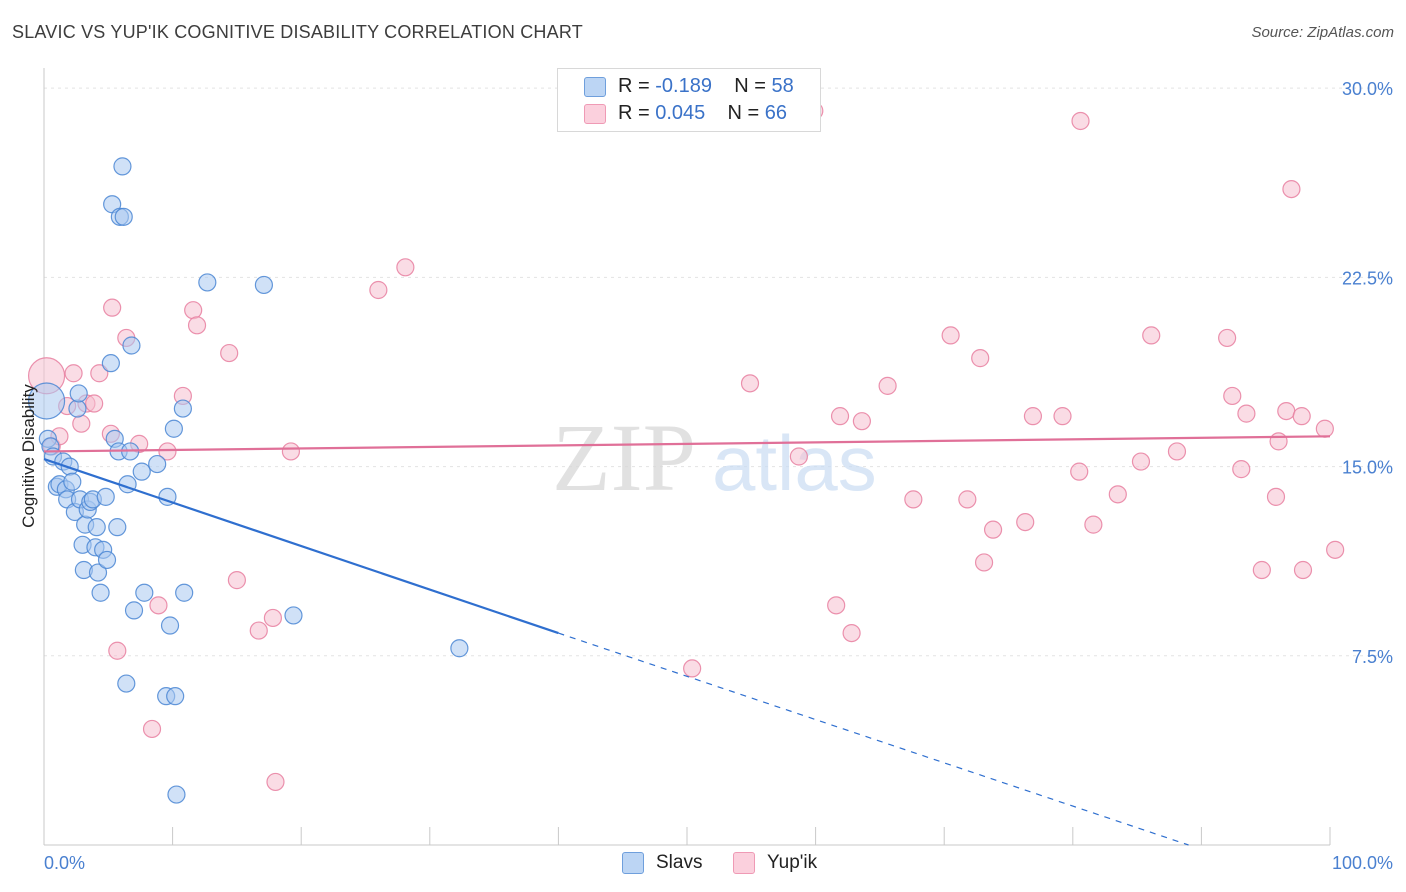  Describe the element at coordinates (744, 863) in the screenshot. I see `yupik-legend-swatch` at that location.